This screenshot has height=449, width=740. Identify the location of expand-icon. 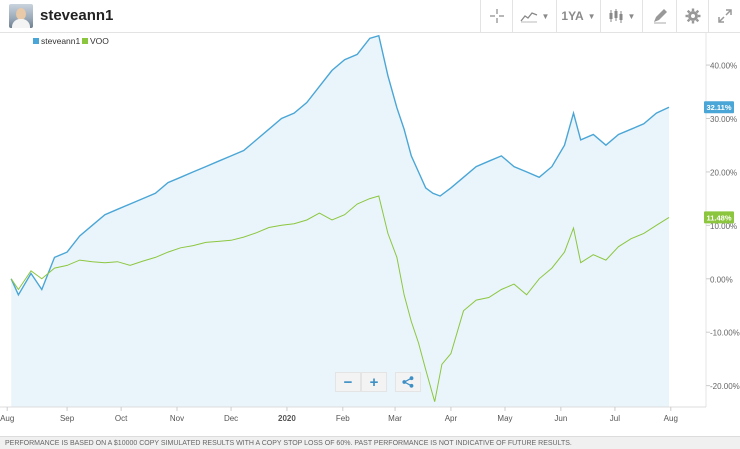
(724, 16).